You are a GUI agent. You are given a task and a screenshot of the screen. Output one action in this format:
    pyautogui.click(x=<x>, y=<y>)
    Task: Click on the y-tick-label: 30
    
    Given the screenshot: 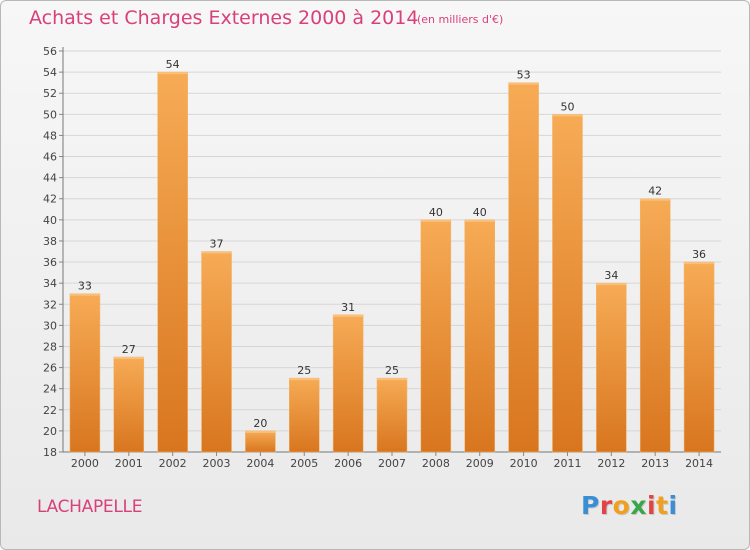 What is the action you would take?
    pyautogui.click(x=50, y=325)
    